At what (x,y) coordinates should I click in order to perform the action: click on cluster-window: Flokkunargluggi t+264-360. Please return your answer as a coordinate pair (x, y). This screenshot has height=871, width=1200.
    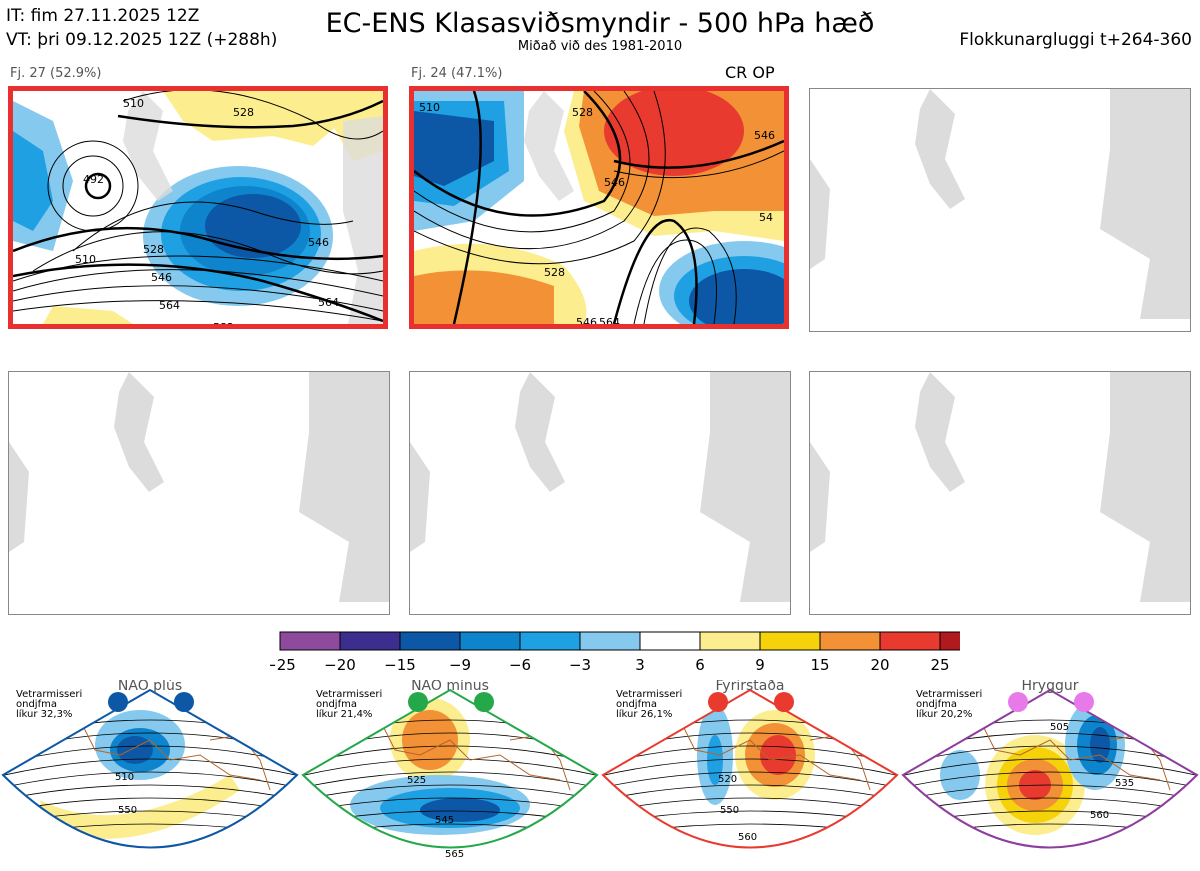
    Looking at the image, I should click on (1075, 40).